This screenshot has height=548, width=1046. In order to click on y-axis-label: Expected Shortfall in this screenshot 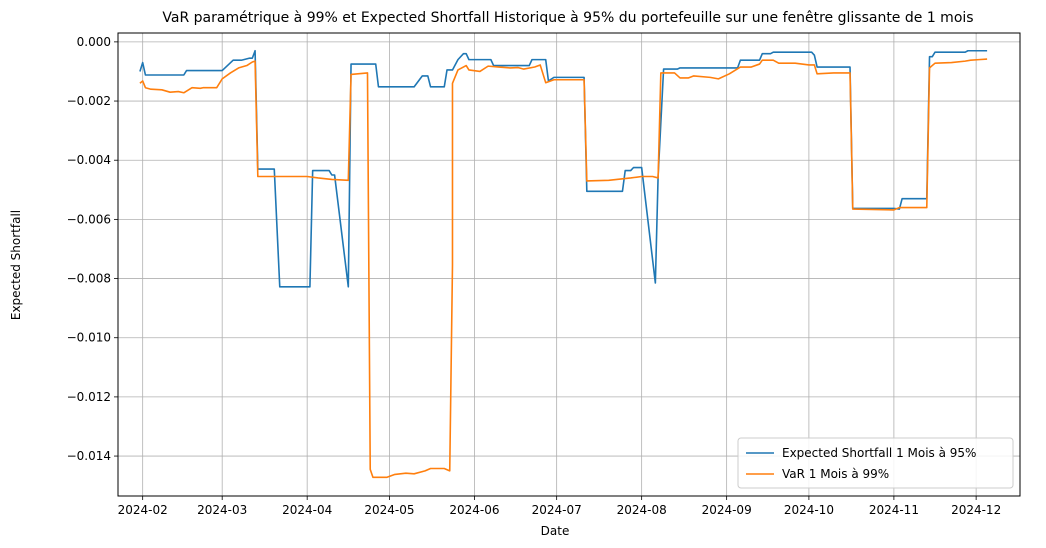, I will do `click(16, 265)`.